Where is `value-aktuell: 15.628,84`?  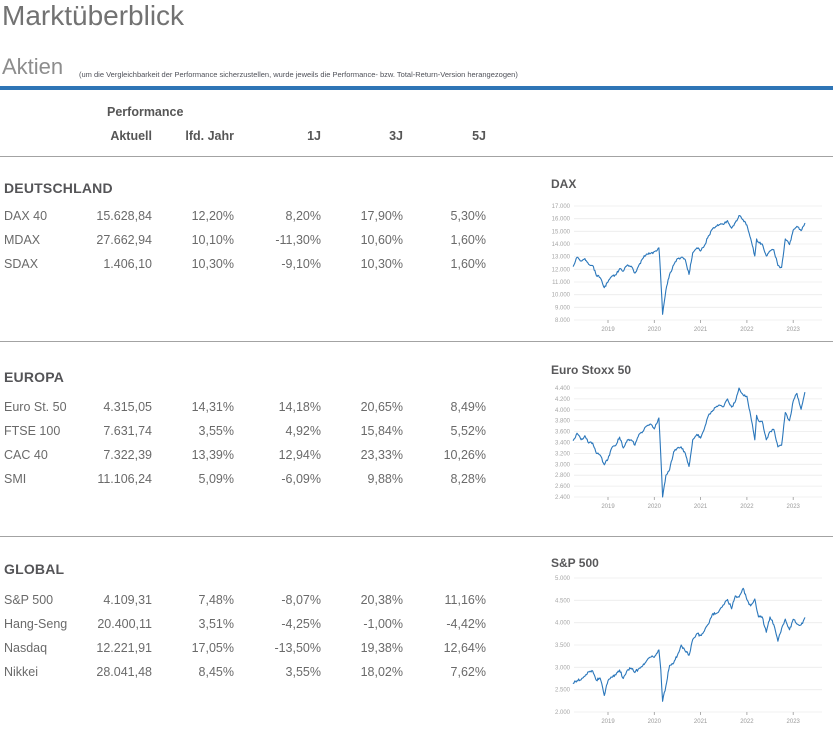
value-aktuell: 15.628,84 is located at coordinates (124, 216).